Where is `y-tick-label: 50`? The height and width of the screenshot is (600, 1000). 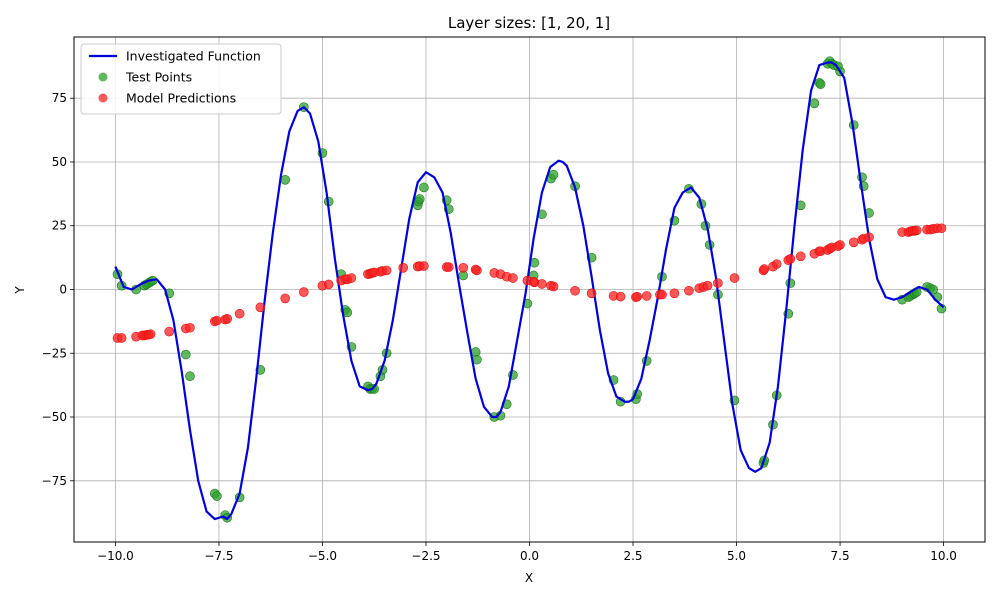
y-tick-label: 50 is located at coordinates (59, 162).